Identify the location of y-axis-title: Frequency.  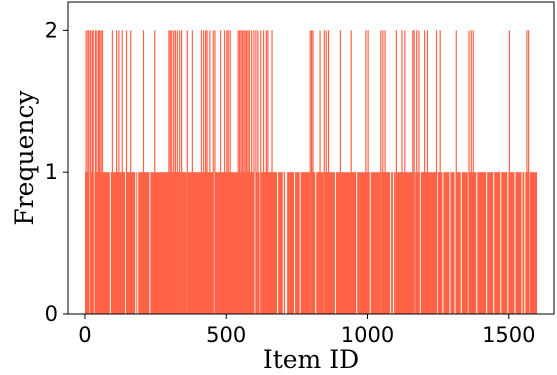
(24, 158).